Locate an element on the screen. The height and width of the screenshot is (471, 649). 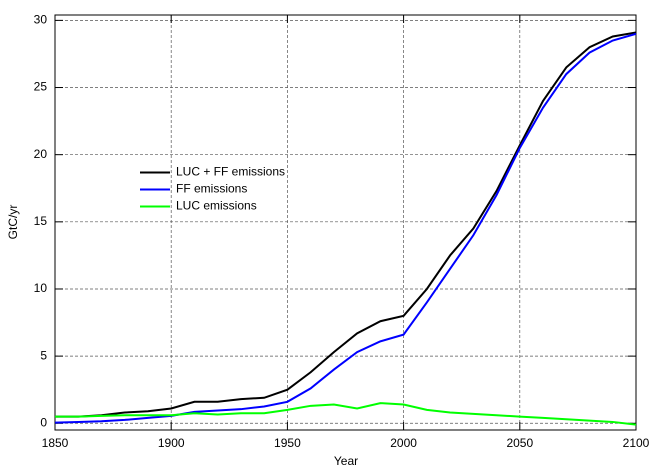
x-tick-label: 1900 is located at coordinates (171, 443).